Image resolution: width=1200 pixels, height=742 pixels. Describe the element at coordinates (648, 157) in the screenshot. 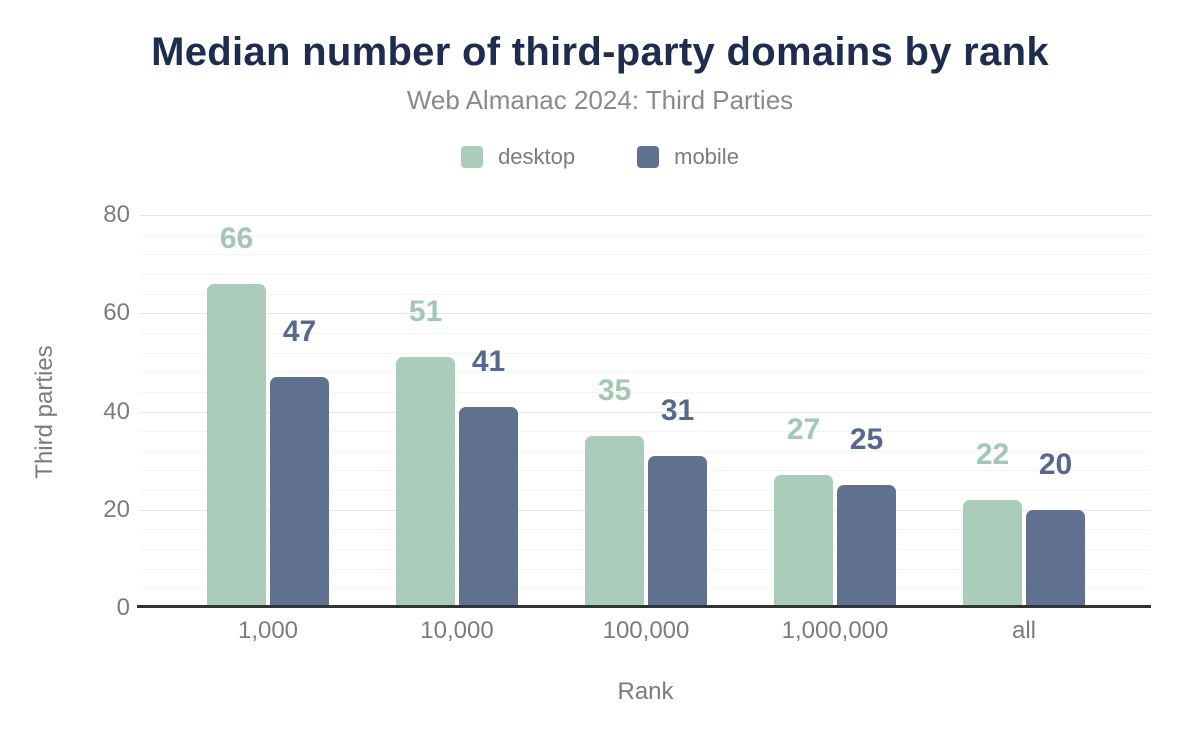

I see `mobile-swatch-icon` at that location.